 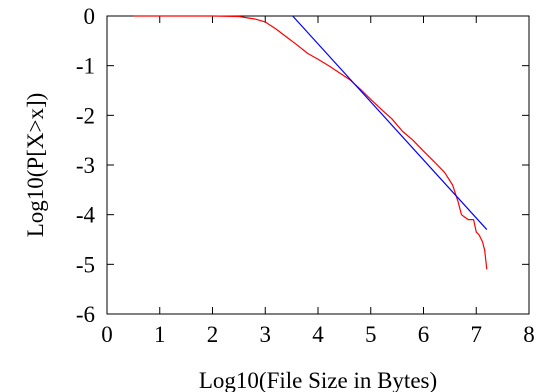 What do you see at coordinates (371, 334) in the screenshot?
I see `x-tick-label: 5` at bounding box center [371, 334].